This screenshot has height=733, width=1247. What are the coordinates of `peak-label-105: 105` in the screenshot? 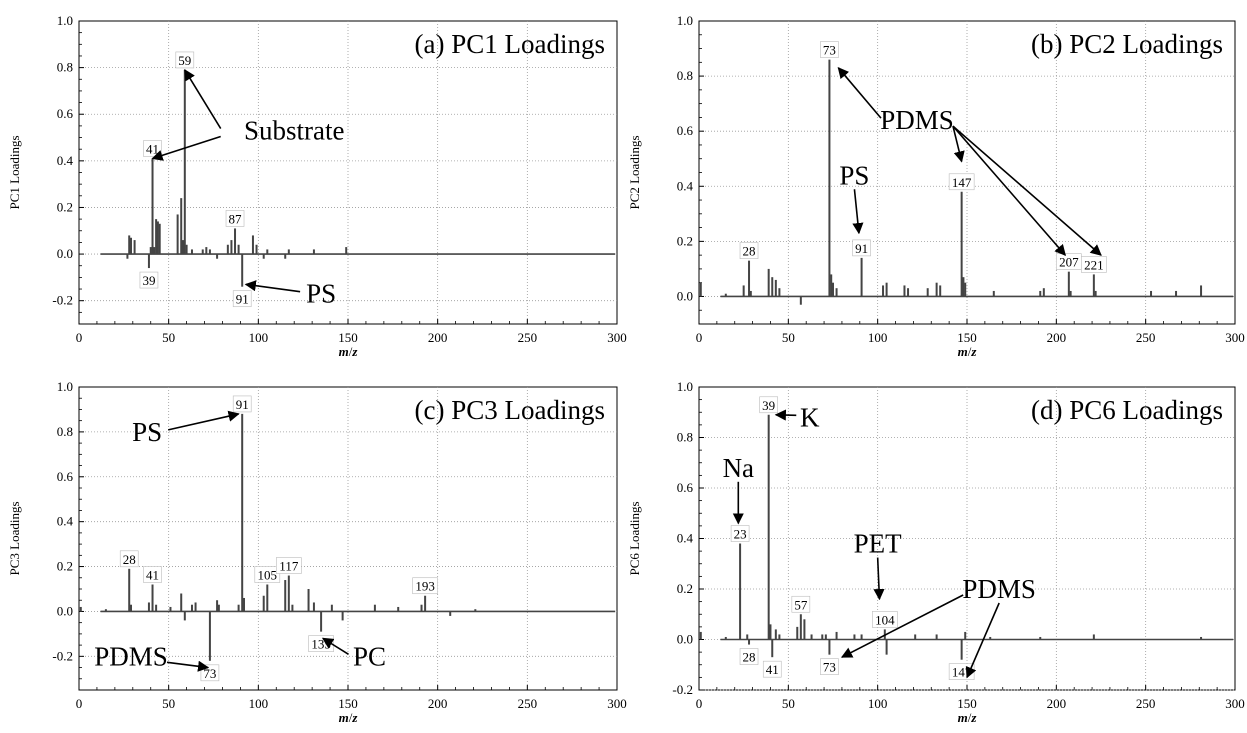 It's located at (267, 574).